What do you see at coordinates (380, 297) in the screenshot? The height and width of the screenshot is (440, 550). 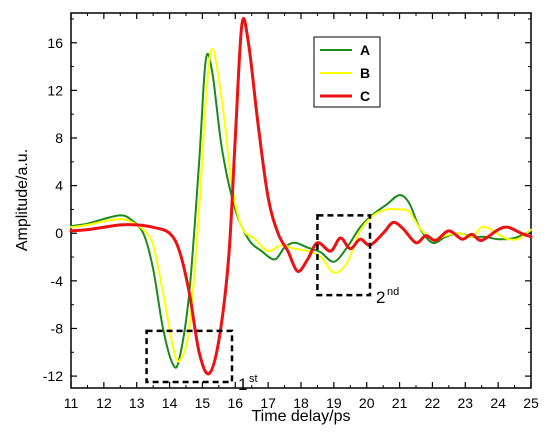 I see `annotation-label: 2` at bounding box center [380, 297].